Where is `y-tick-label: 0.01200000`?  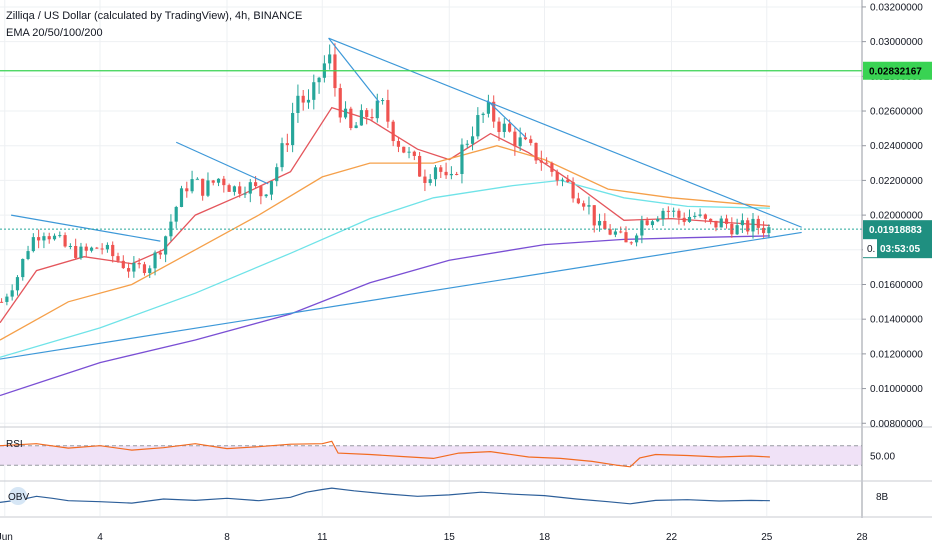
y-tick-label: 0.01200000 is located at coordinates (896, 354).